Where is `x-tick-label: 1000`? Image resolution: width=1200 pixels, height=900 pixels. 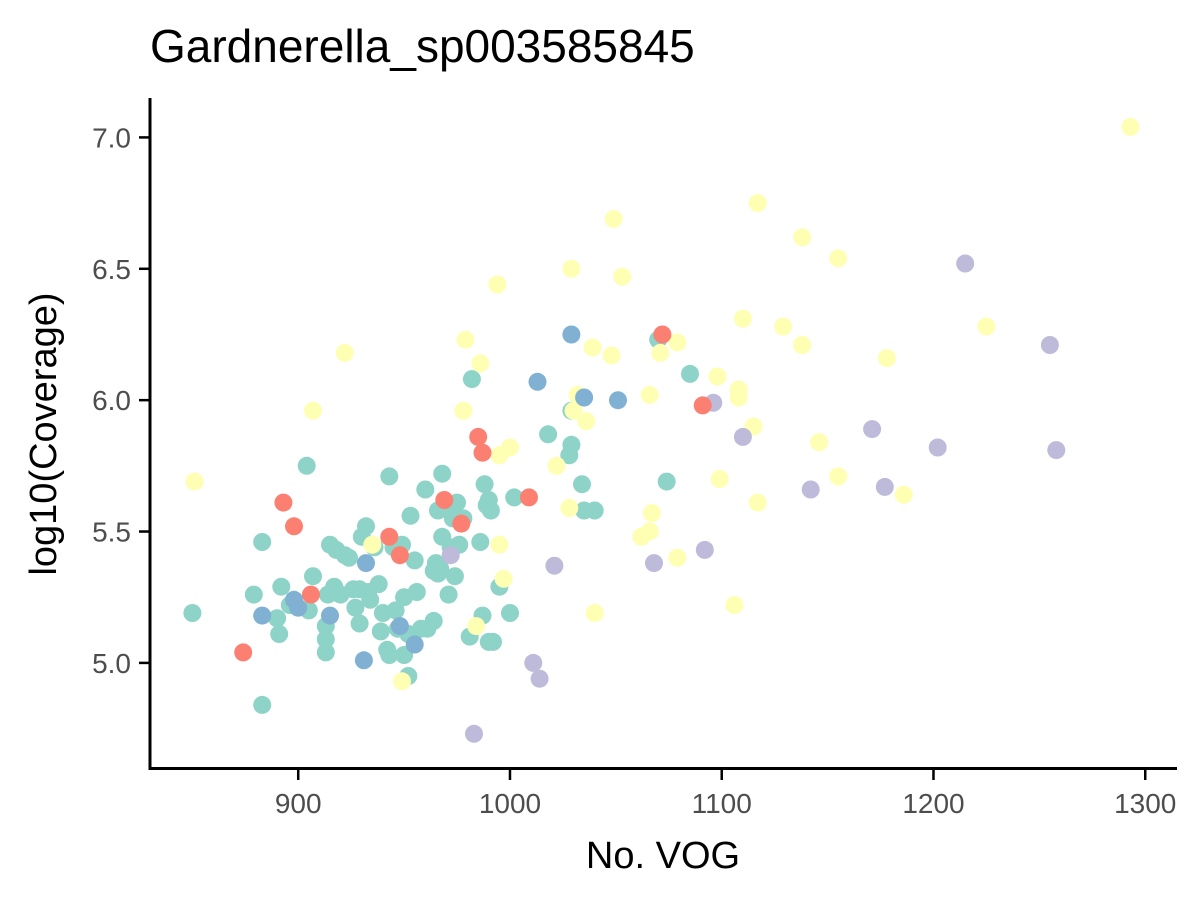
x-tick-label: 1000 is located at coordinates (510, 803).